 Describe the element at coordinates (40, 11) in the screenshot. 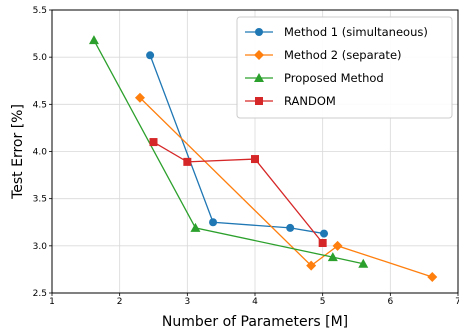

I see `y-tick-label: 5.5` at that location.